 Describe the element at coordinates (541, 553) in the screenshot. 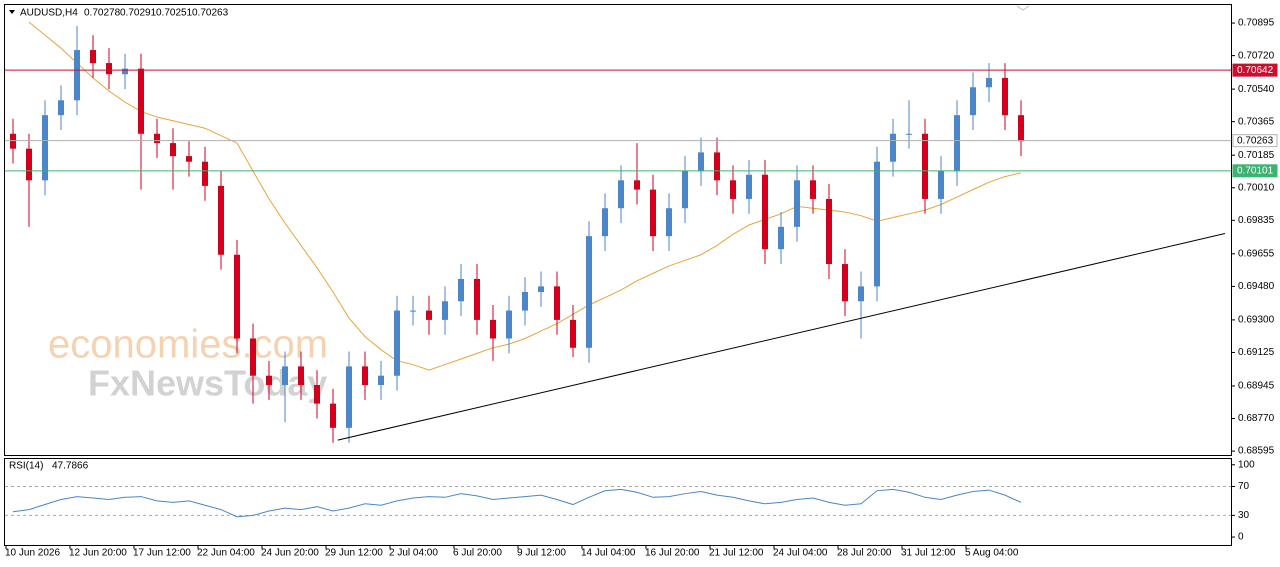

I see `x-tick-label: 9 Jul 12:00` at that location.